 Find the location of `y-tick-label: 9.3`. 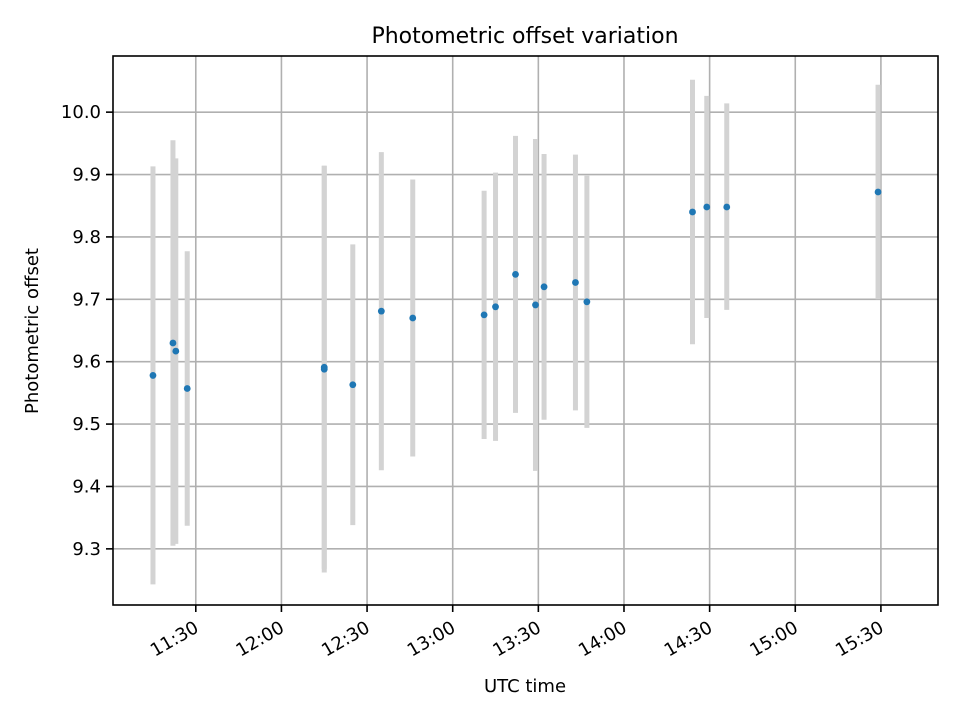

y-tick-label: 9.3 is located at coordinates (86, 549).